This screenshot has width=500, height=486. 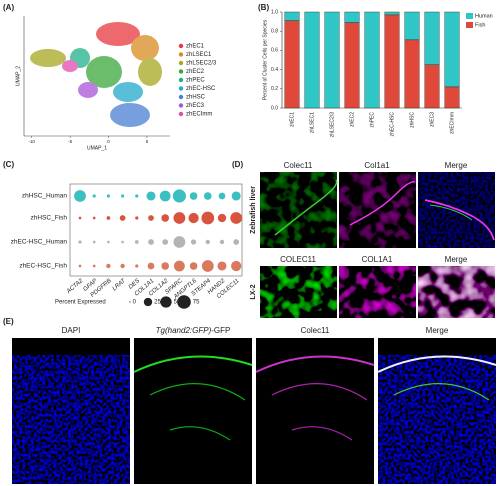 I want to click on size-legend-label: 75, so click(x=196, y=303).